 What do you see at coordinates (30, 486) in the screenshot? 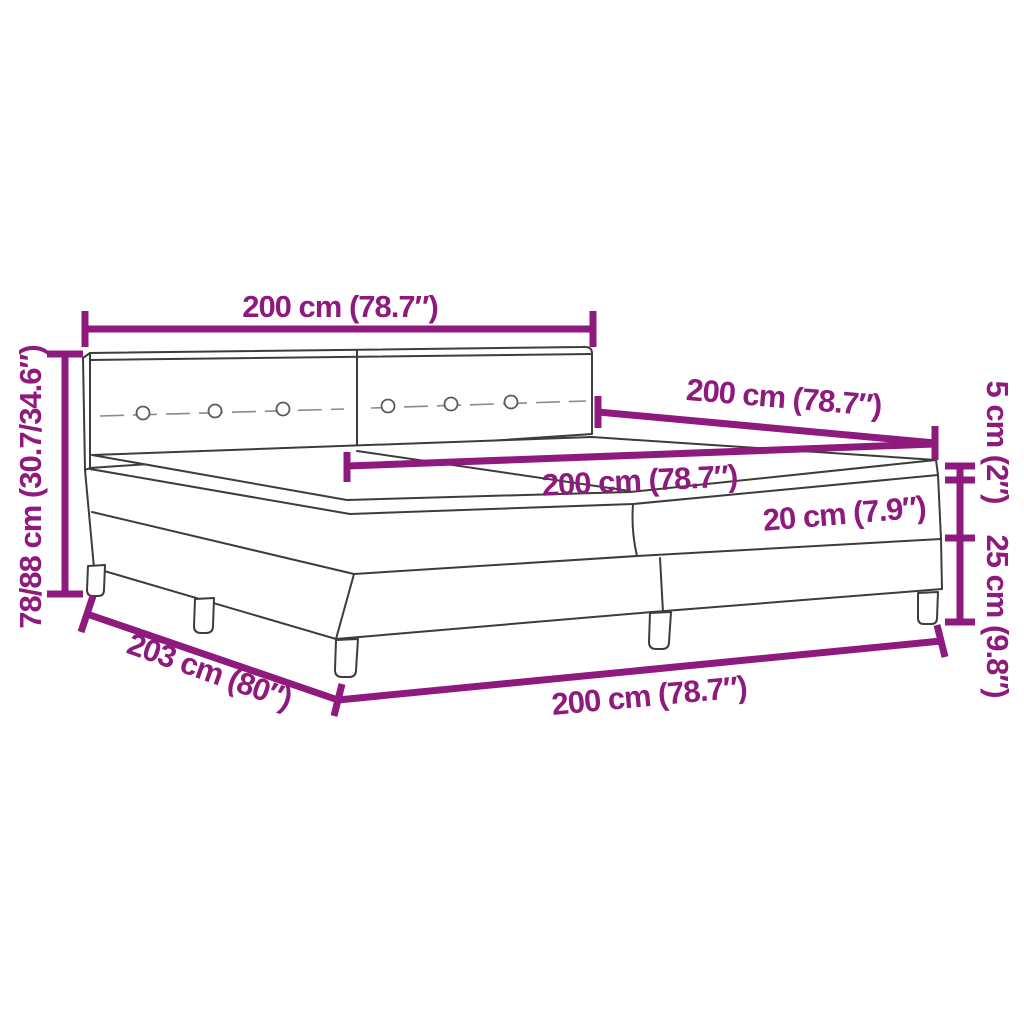
I see `dim-total-height-label: 78/88 cm (30.7/34.6″)` at bounding box center [30, 486].